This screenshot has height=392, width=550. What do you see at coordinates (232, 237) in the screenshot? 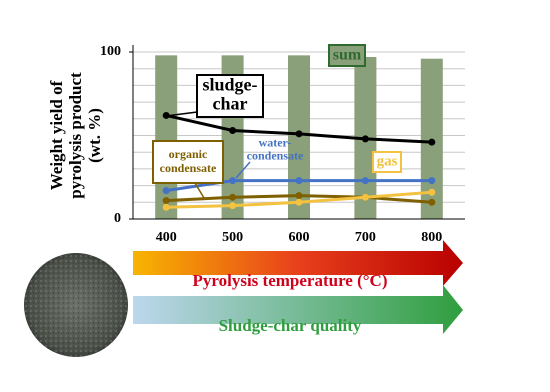
I see `x-tick-label: 500` at bounding box center [232, 237].